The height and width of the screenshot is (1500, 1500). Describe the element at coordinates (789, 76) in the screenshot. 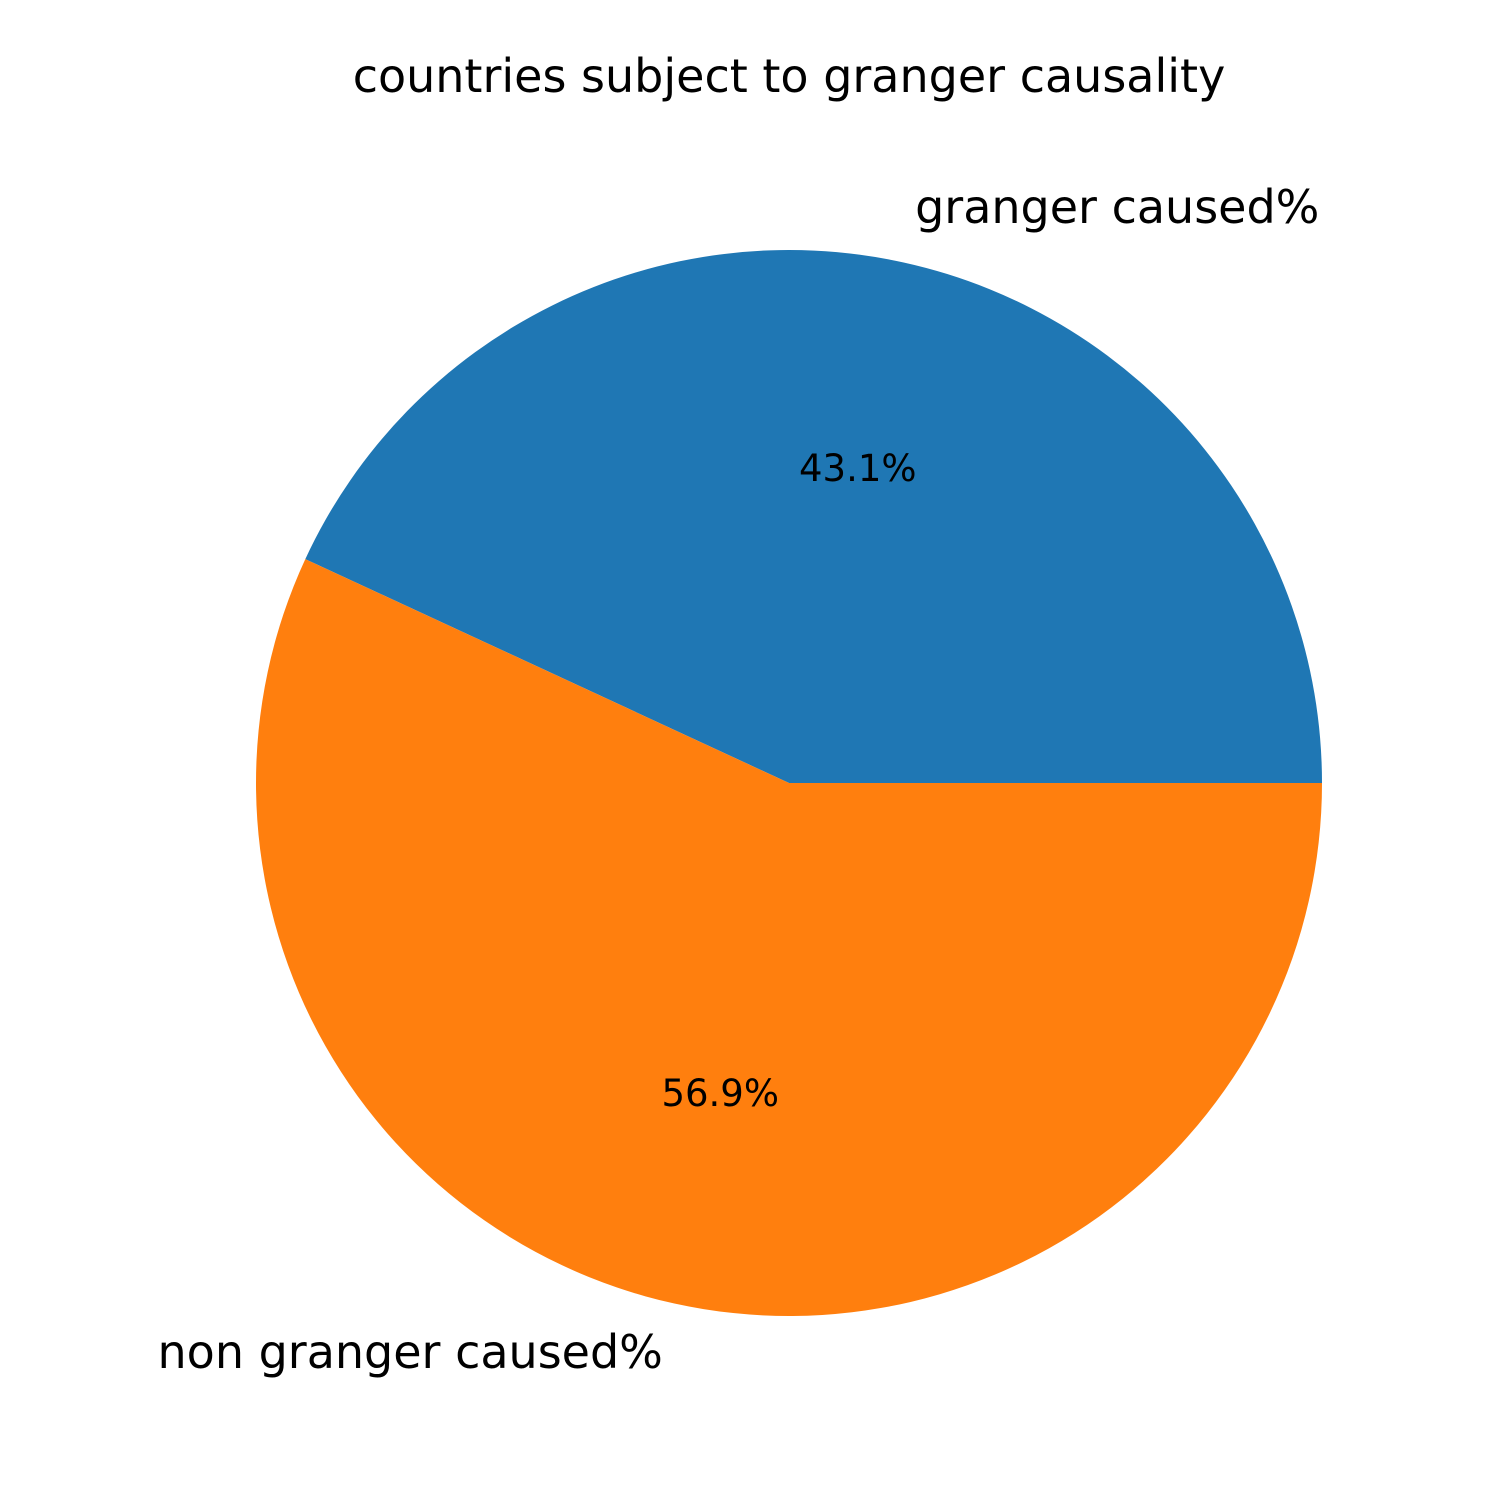

I see `chart-title: countries subject to granger causality` at that location.